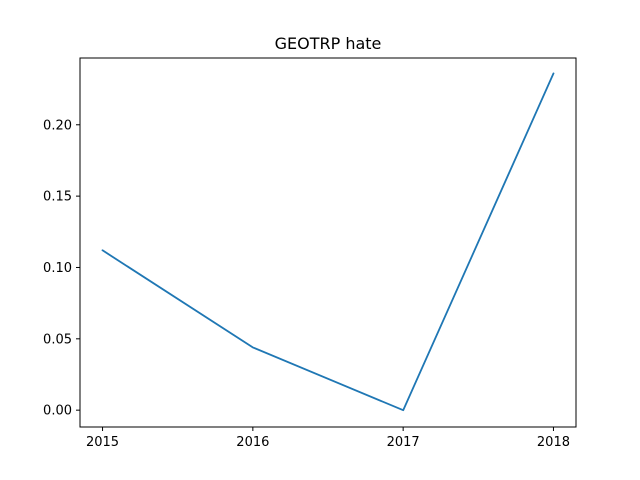 Image resolution: width=640 pixels, height=480 pixels. I want to click on y-axis: 0.00 0.05 0.10 0.15 0.20, so click(61, 268).